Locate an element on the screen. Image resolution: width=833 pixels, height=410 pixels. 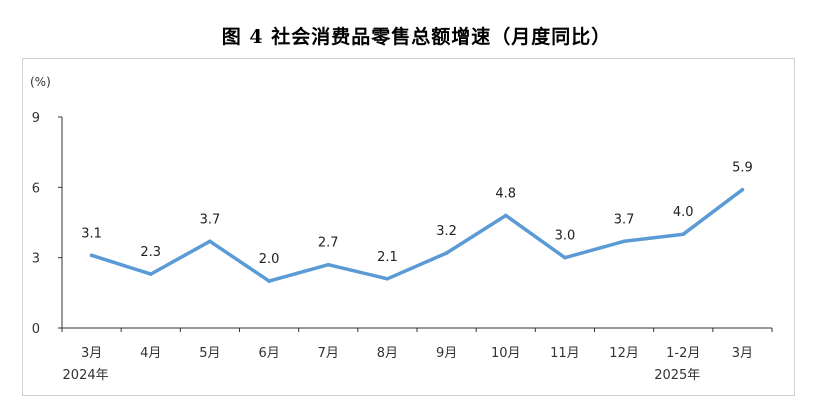
y-tick-label: 6 is located at coordinates (36, 188).